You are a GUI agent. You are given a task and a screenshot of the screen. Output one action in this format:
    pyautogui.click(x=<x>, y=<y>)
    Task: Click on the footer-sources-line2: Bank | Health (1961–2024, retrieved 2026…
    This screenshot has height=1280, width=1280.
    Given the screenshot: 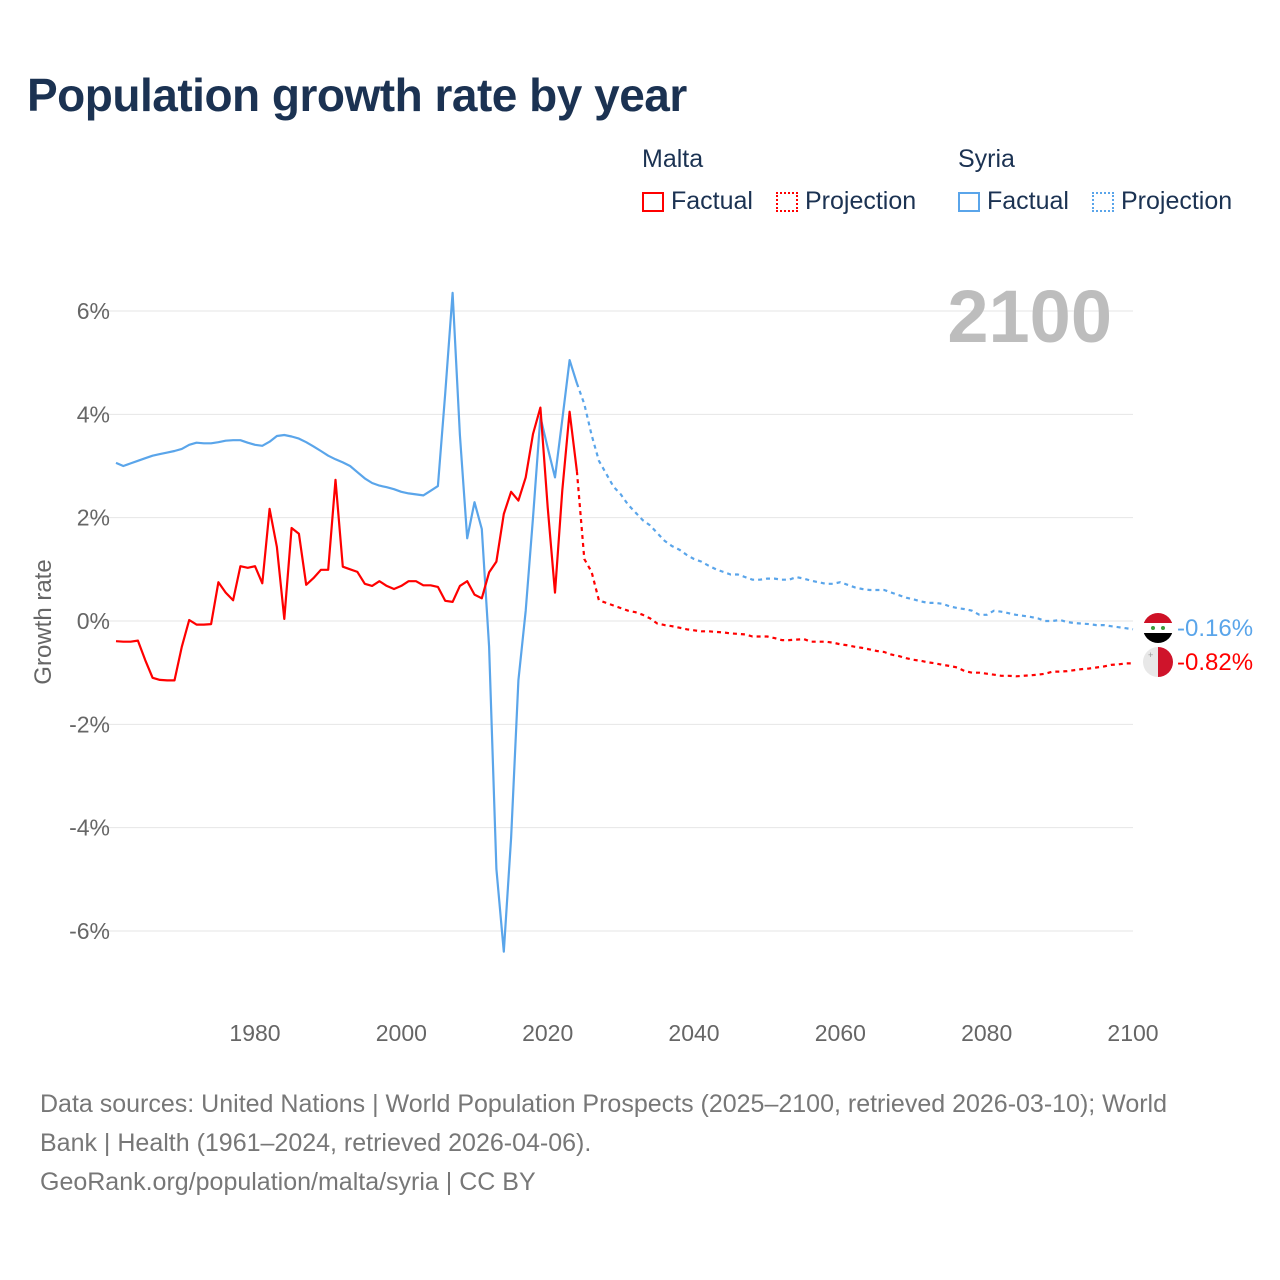 What is the action you would take?
    pyautogui.click(x=316, y=1143)
    